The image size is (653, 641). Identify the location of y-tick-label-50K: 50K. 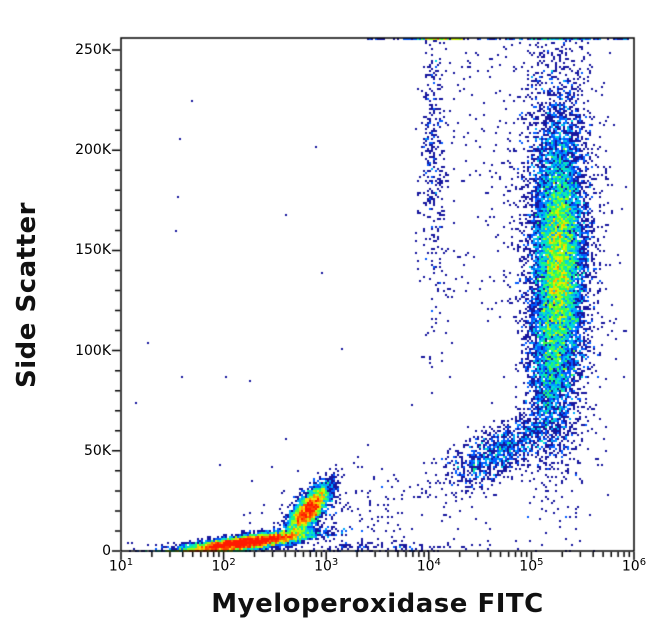
(97, 450).